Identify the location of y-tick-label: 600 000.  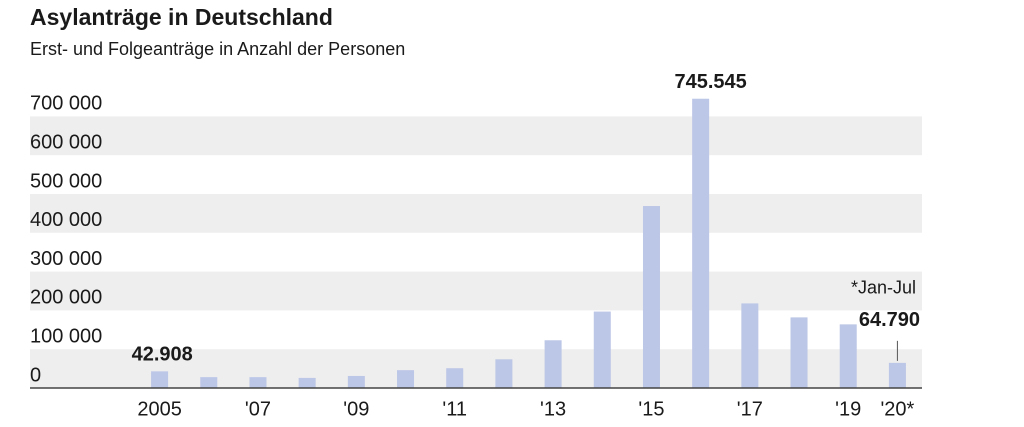
(66, 142).